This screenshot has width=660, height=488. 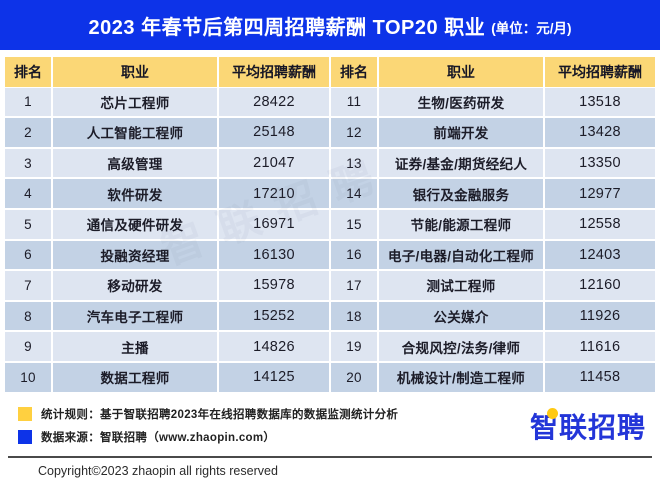 I want to click on table-row-7-rank: 7, so click(x=28, y=285).